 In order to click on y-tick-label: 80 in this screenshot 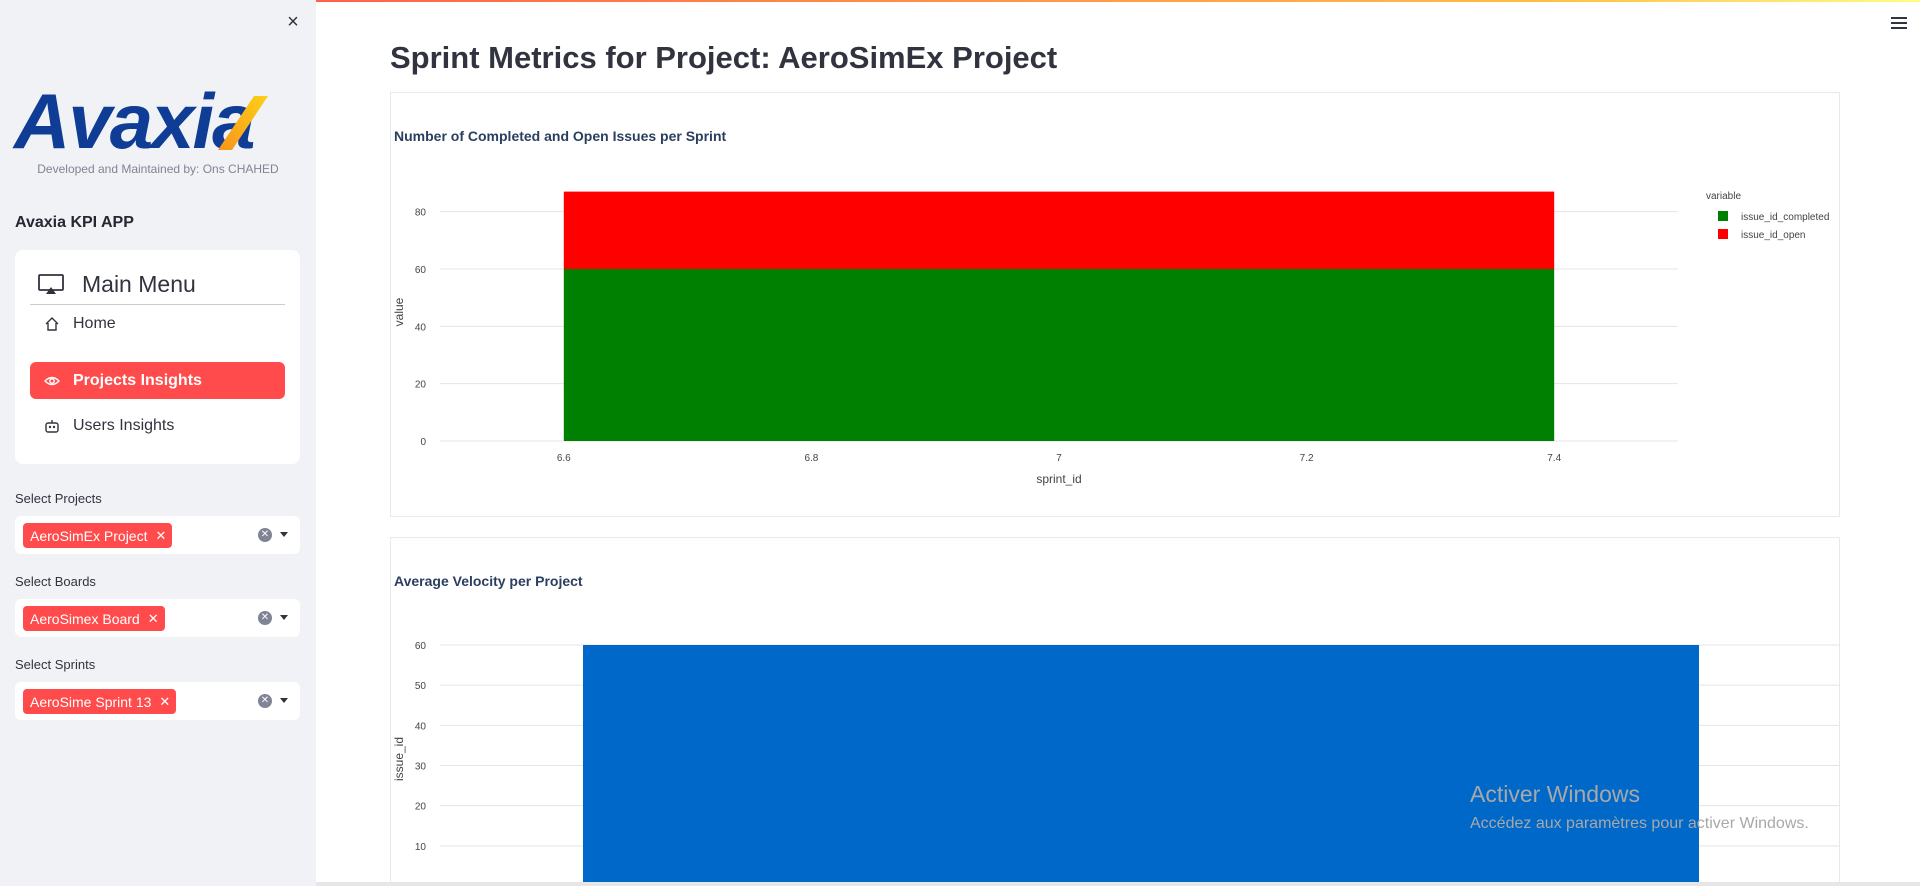, I will do `click(421, 213)`.